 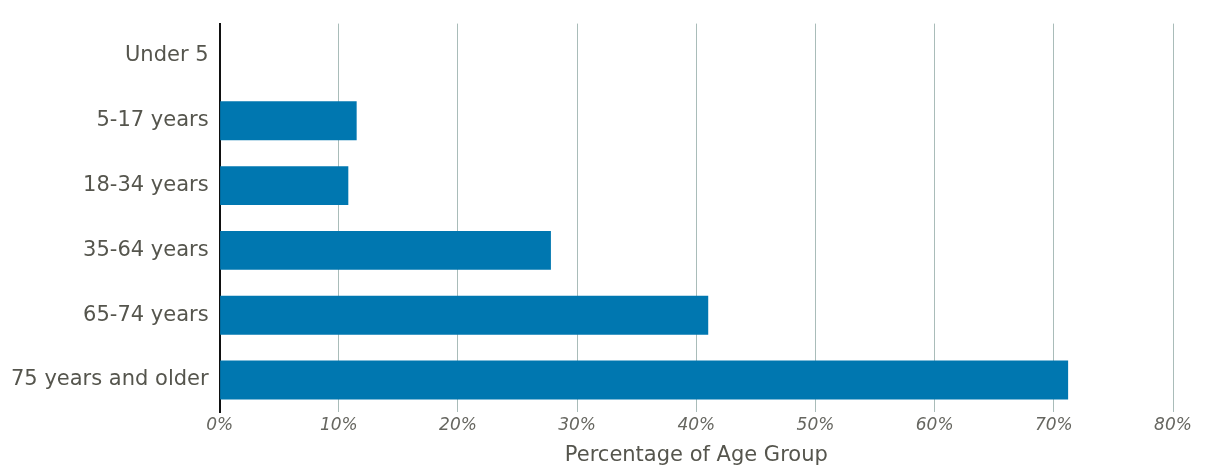 What do you see at coordinates (1173, 424) in the screenshot?
I see `x-tick-label: 80%` at bounding box center [1173, 424].